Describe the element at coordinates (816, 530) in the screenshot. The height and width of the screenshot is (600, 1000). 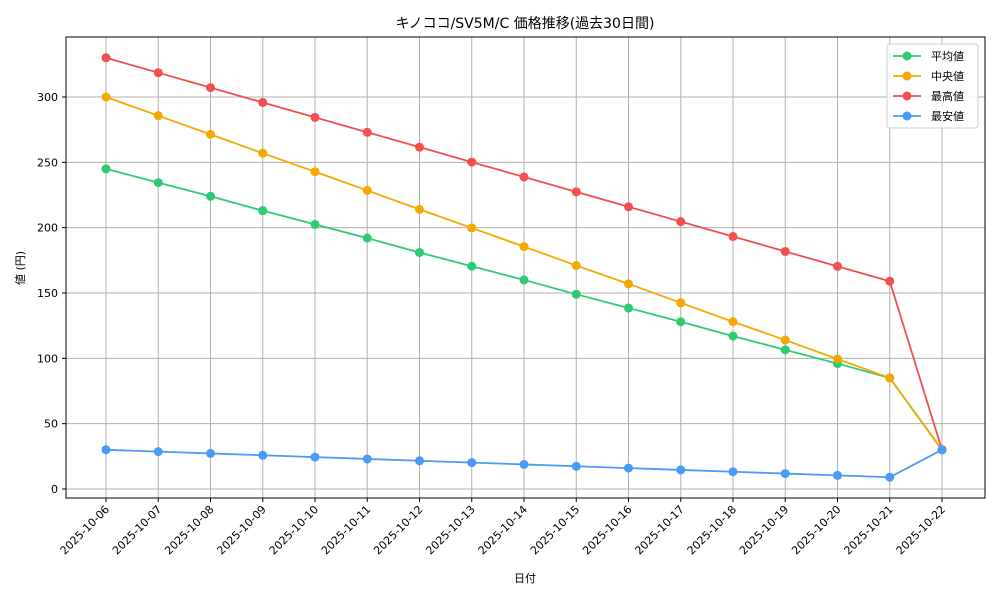
I see `x-tick-label: 2025-10-20` at that location.